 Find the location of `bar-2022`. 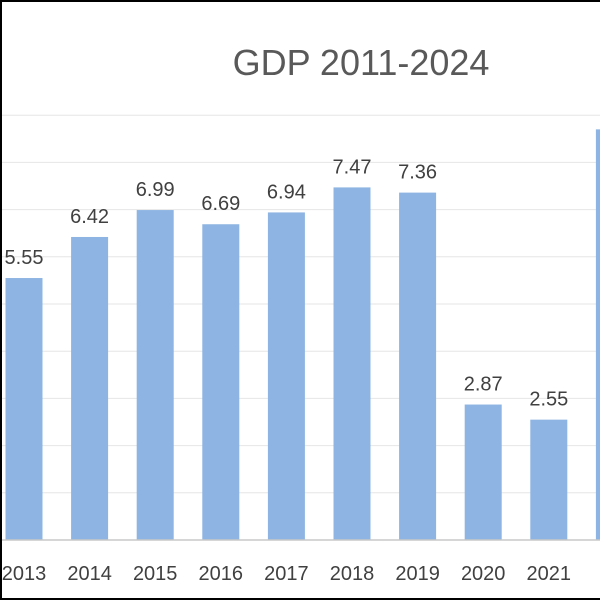

bar-2022 is located at coordinates (598, 334).